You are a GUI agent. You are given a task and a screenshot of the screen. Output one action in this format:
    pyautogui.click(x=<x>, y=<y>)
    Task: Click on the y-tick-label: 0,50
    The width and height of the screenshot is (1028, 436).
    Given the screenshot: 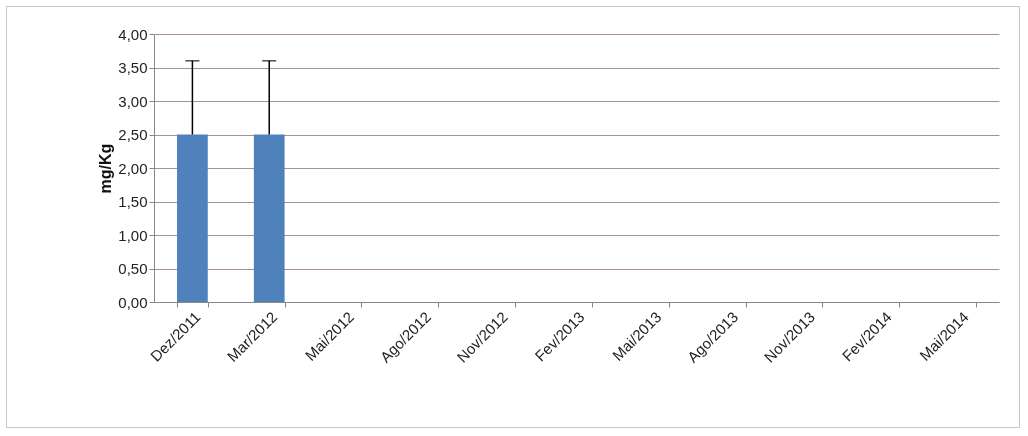 What is the action you would take?
    pyautogui.click(x=133, y=268)
    